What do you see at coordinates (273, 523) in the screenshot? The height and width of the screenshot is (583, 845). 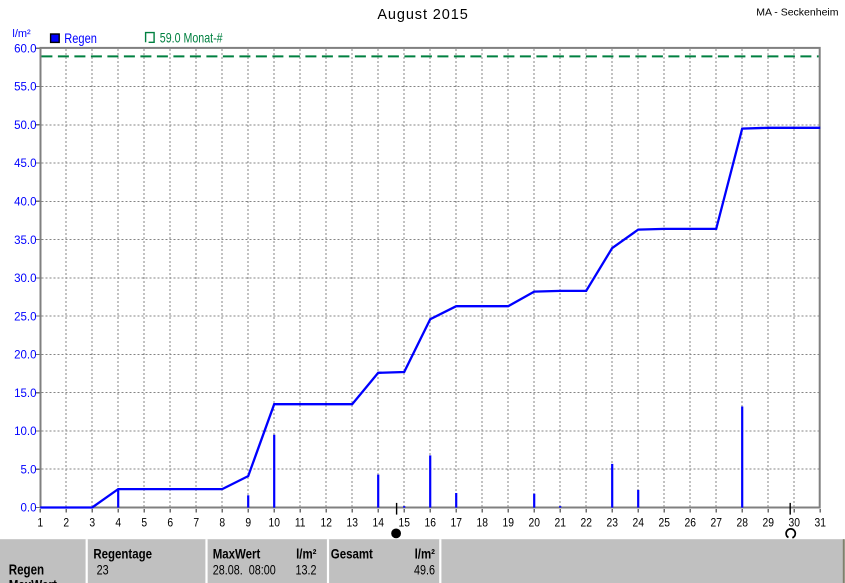 I see `svg-text: 10` at bounding box center [273, 523].